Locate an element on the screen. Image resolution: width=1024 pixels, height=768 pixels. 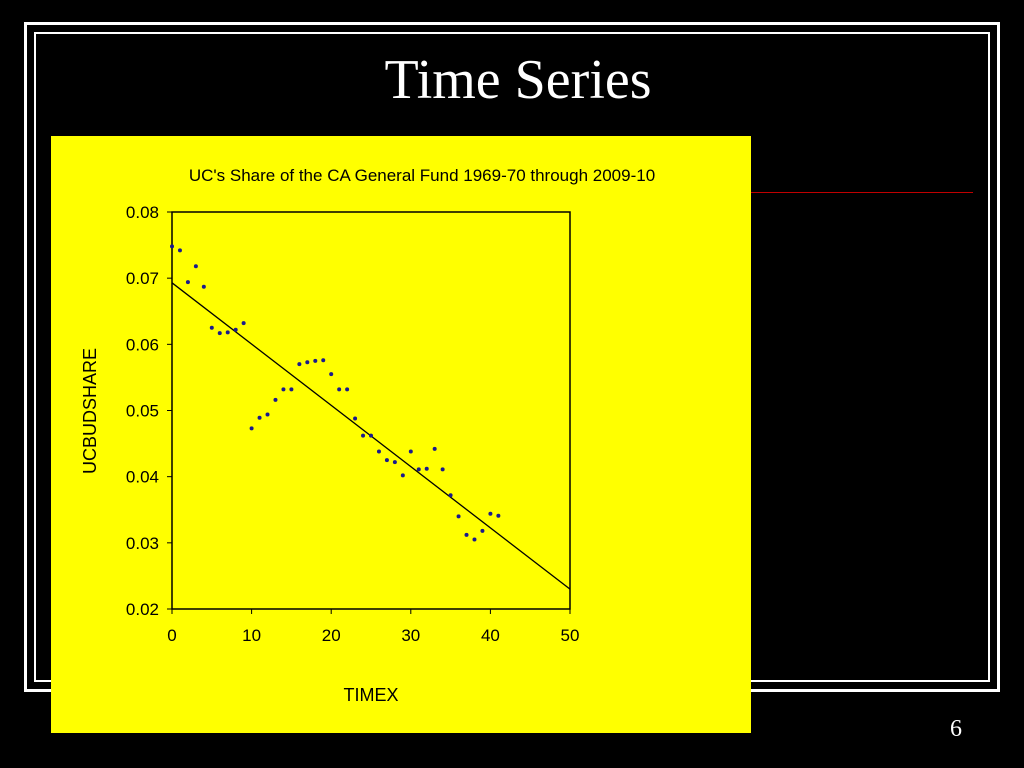
data-points is located at coordinates (335, 393).